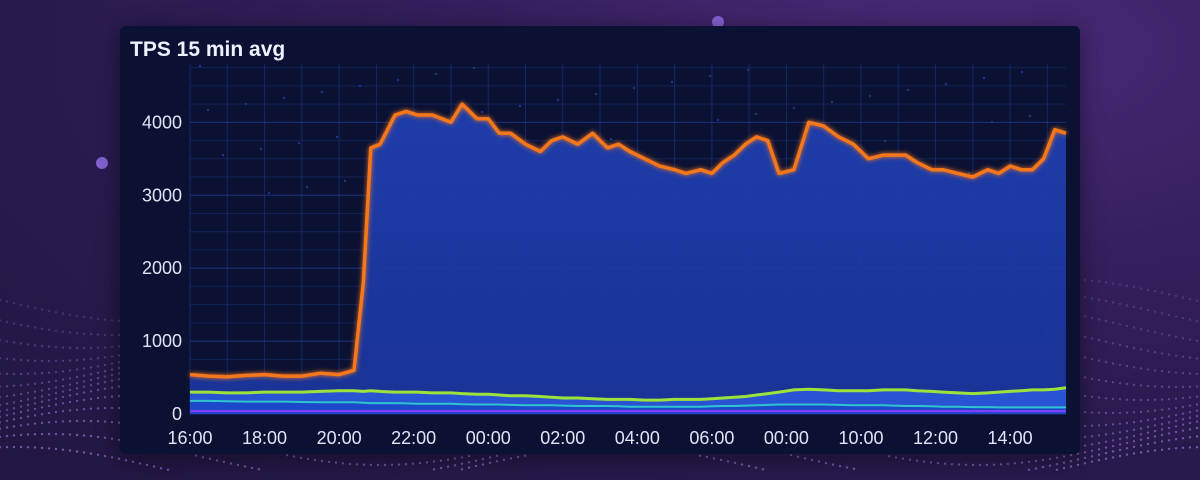 The height and width of the screenshot is (480, 1200). Describe the element at coordinates (162, 195) in the screenshot. I see `y-tick-label: 3000` at that location.